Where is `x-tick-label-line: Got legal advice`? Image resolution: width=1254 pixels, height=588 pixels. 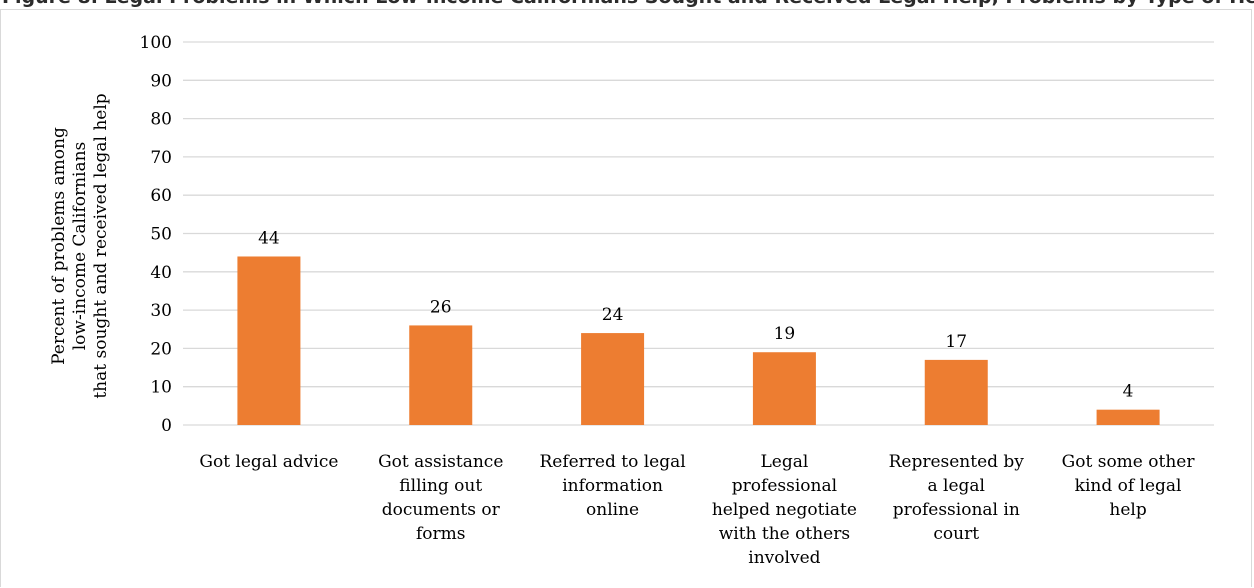 x-tick-label-line: Got legal advice is located at coordinates (269, 462).